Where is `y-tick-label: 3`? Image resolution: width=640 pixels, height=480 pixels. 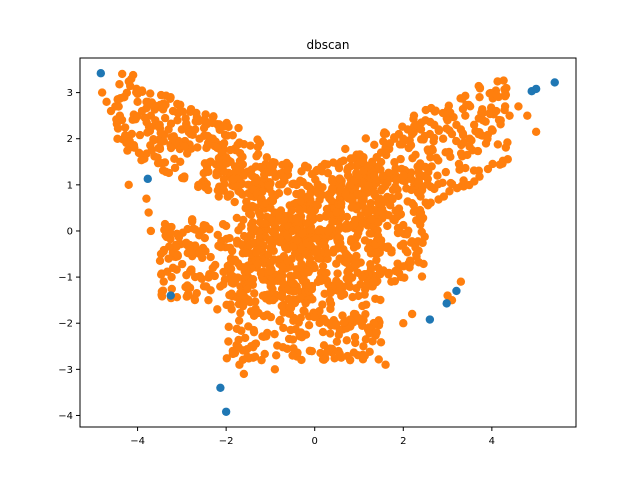
y-tick-label: 3 is located at coordinates (70, 93).